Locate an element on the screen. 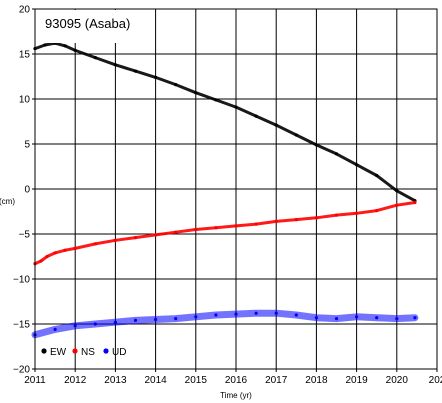 Image resolution: width=442 pixels, height=403 pixels. x-tick-label: 2019 is located at coordinates (356, 380).